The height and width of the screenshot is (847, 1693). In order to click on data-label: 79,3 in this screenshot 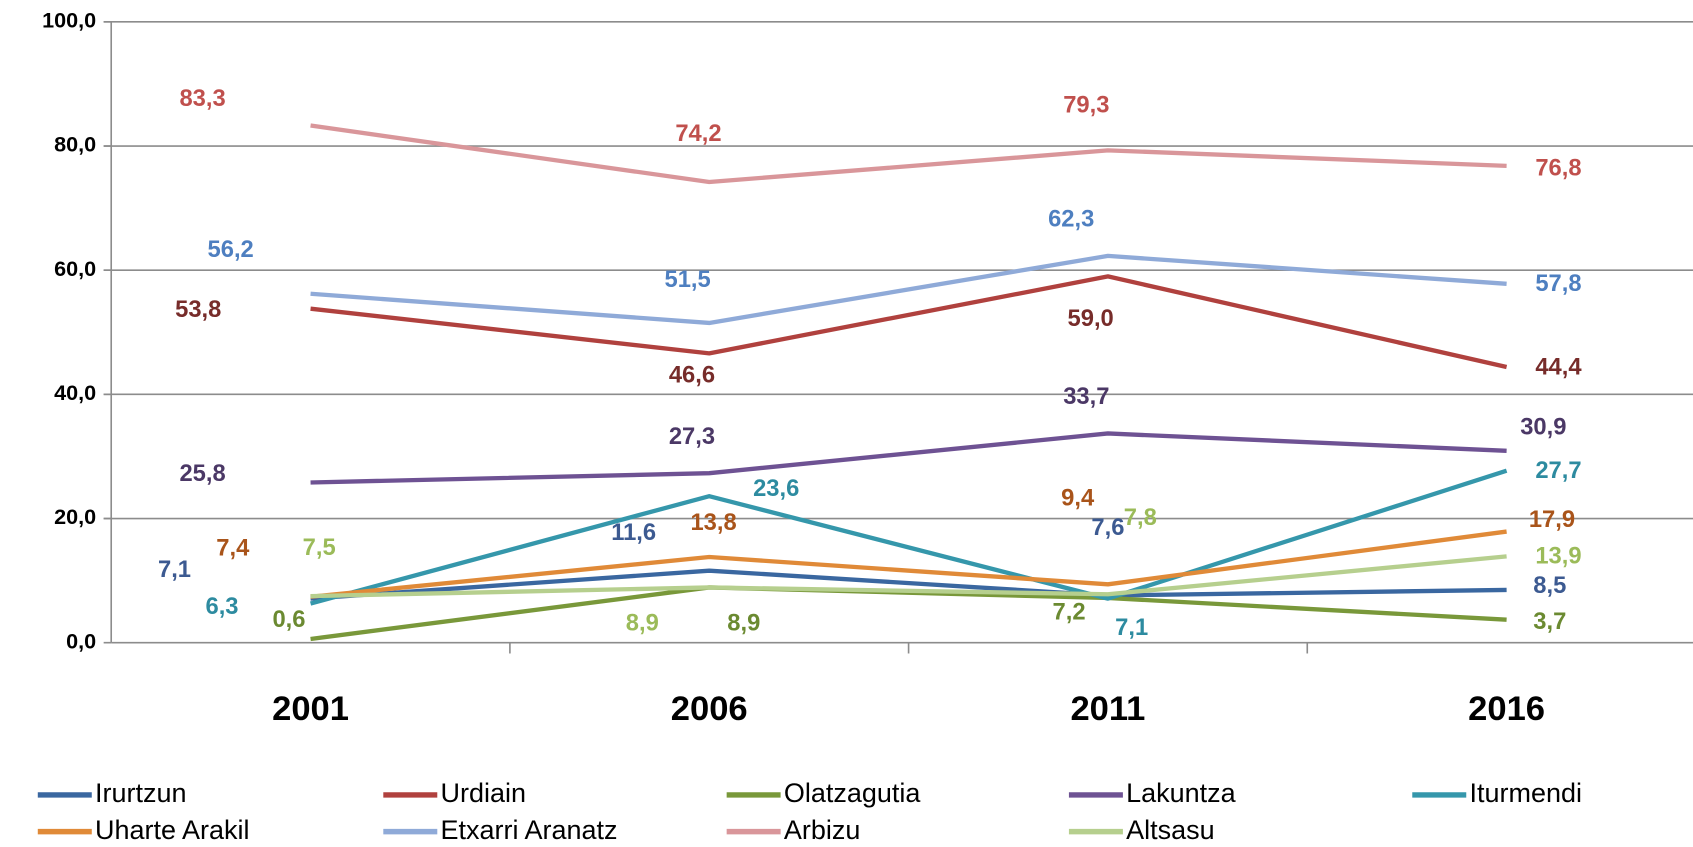, I will do `click(1086, 104)`.